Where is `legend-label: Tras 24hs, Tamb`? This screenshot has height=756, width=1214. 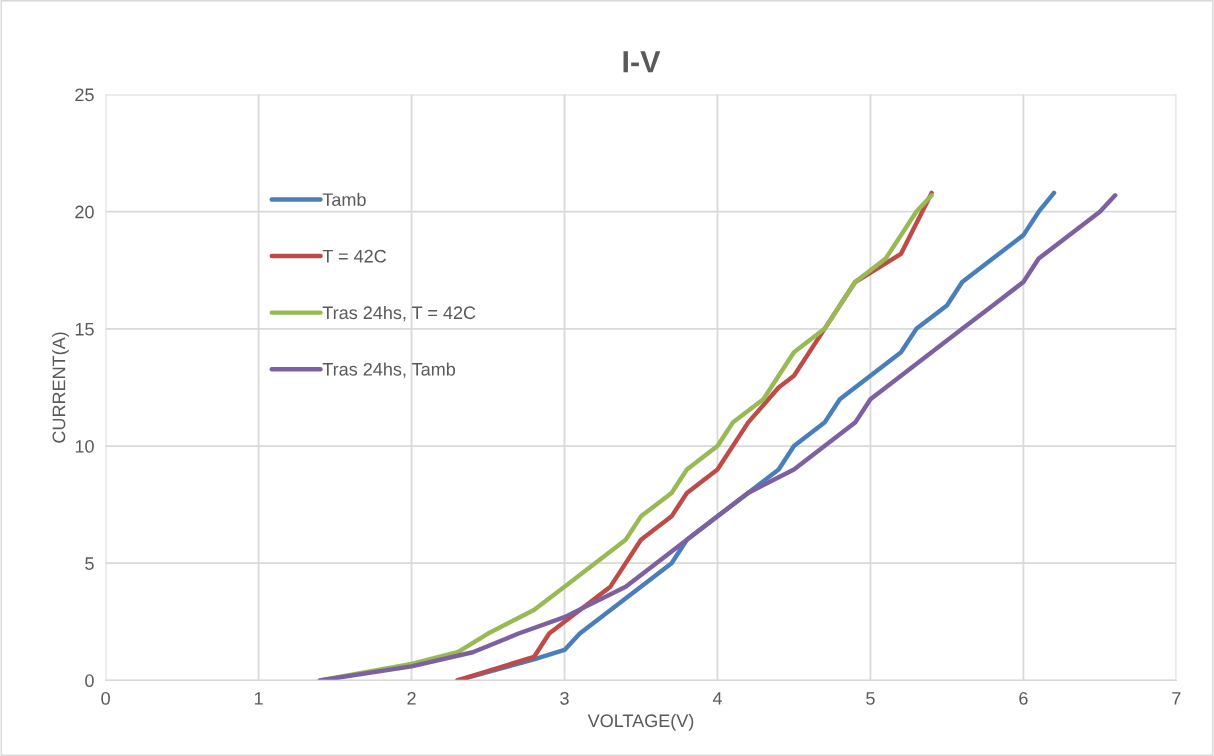 legend-label: Tras 24hs, Tamb is located at coordinates (389, 370).